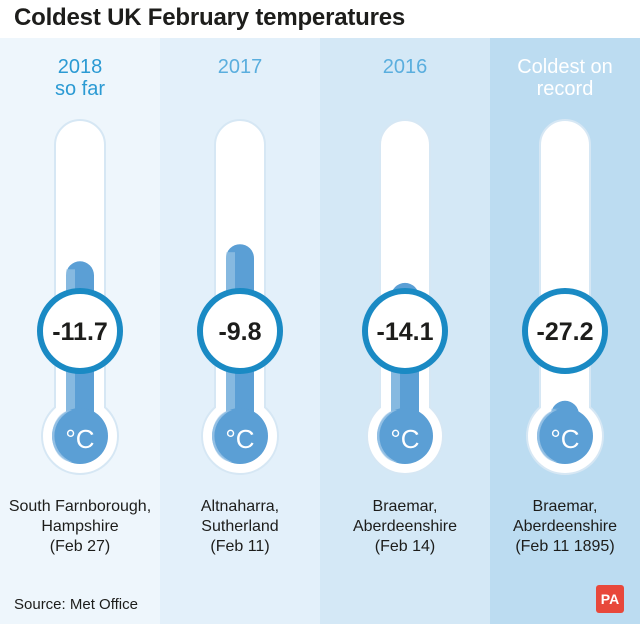  I want to click on location-label: Altnaharra, Sutherland (Feb 11), so click(240, 527).